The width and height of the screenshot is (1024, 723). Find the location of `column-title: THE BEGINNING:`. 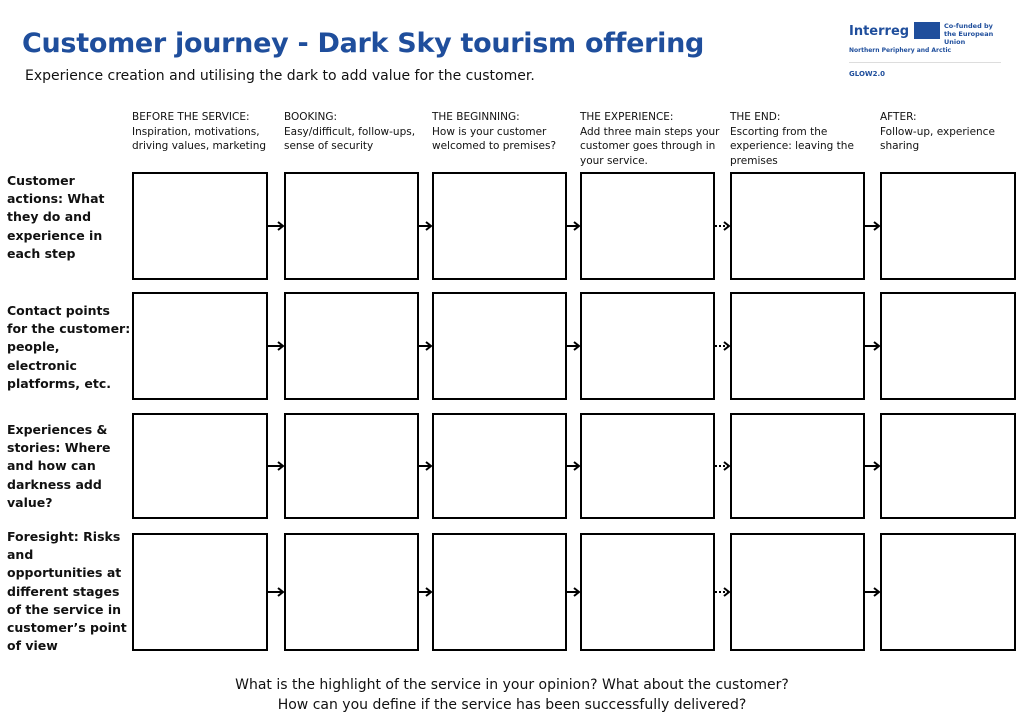

column-title: THE BEGINNING: is located at coordinates (476, 117).